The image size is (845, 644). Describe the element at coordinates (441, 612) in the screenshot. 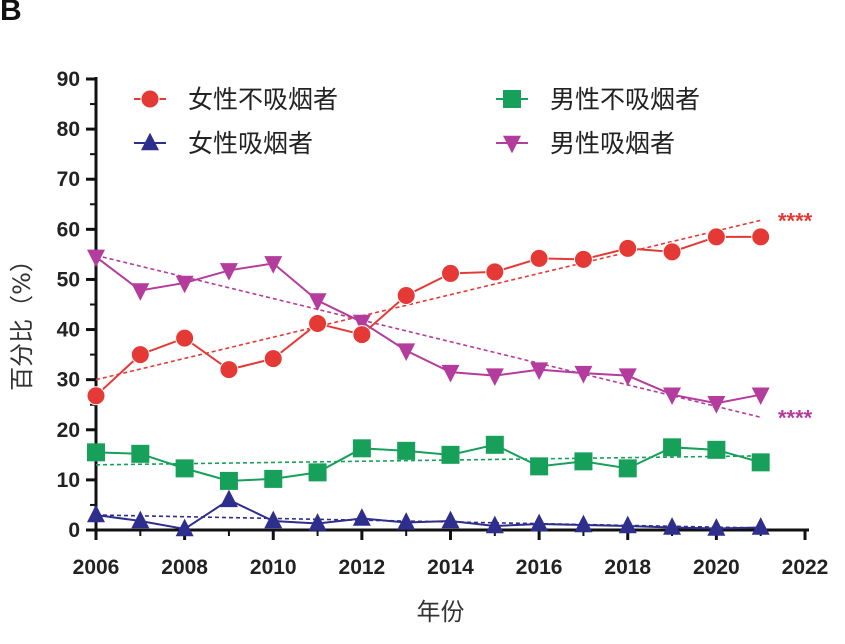

I see `x-axis-title: 年份` at that location.